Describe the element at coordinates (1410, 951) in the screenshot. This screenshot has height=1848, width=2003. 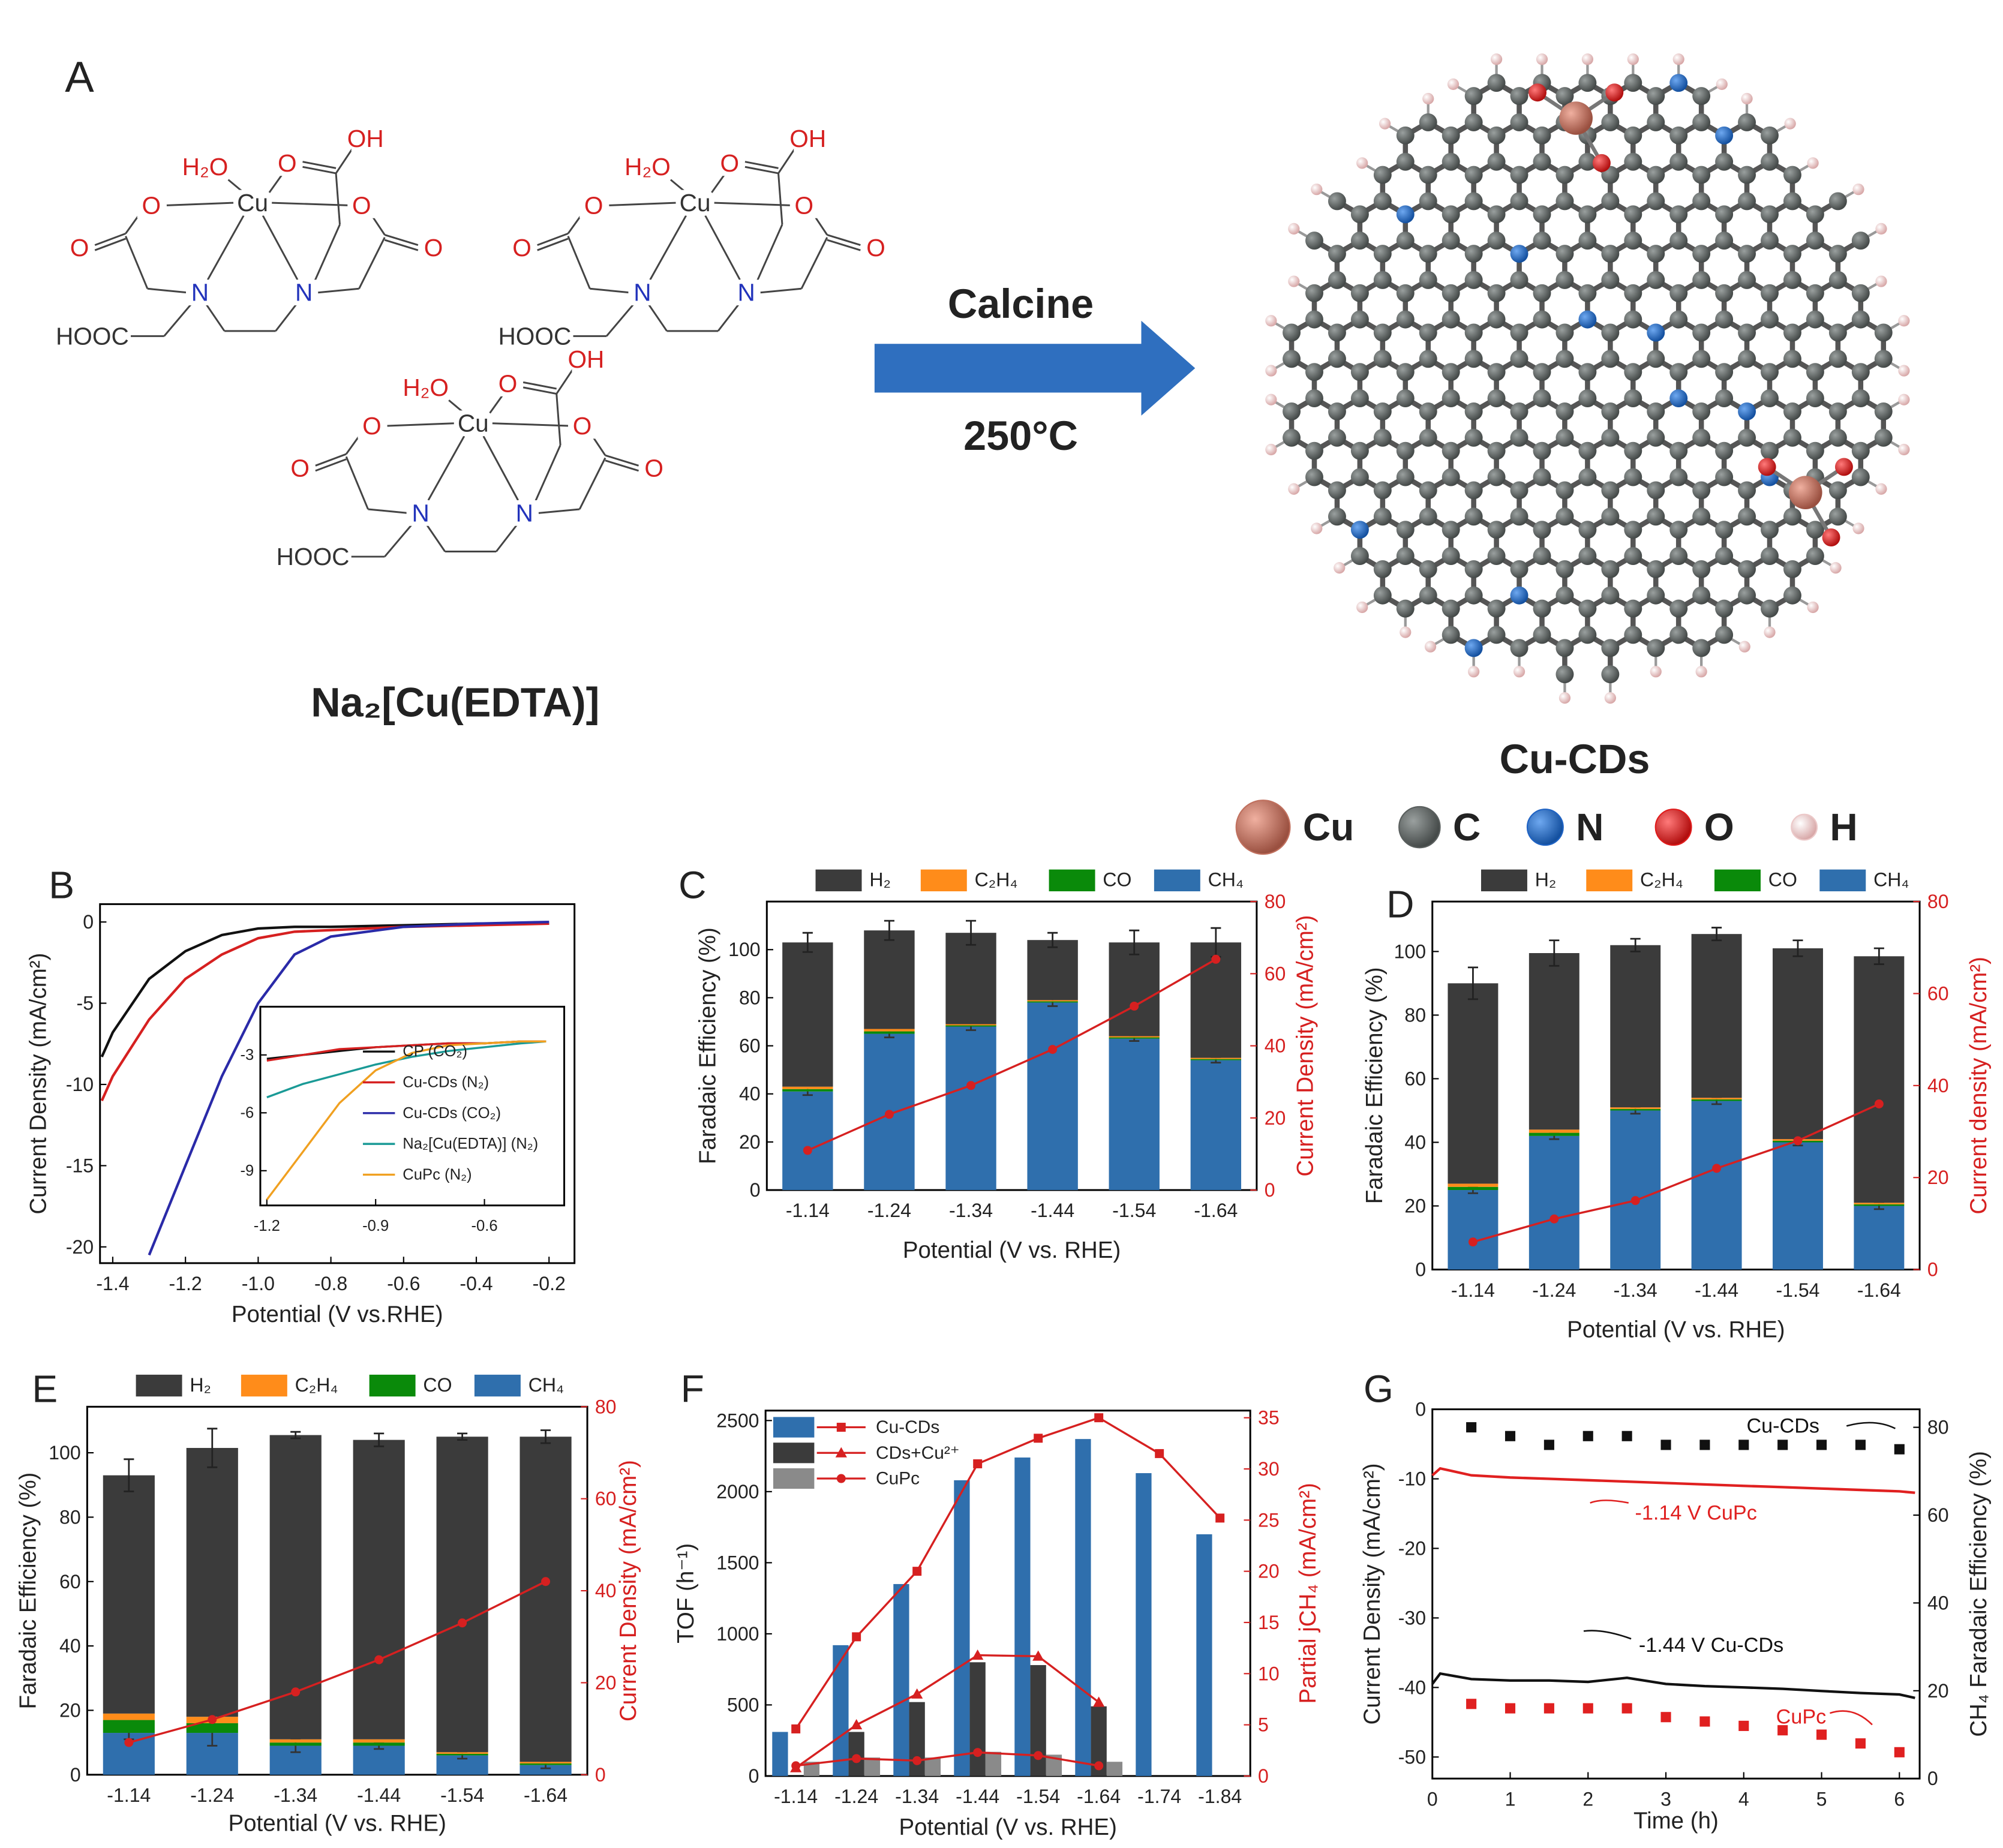
I see `y-tick-label: 100` at that location.